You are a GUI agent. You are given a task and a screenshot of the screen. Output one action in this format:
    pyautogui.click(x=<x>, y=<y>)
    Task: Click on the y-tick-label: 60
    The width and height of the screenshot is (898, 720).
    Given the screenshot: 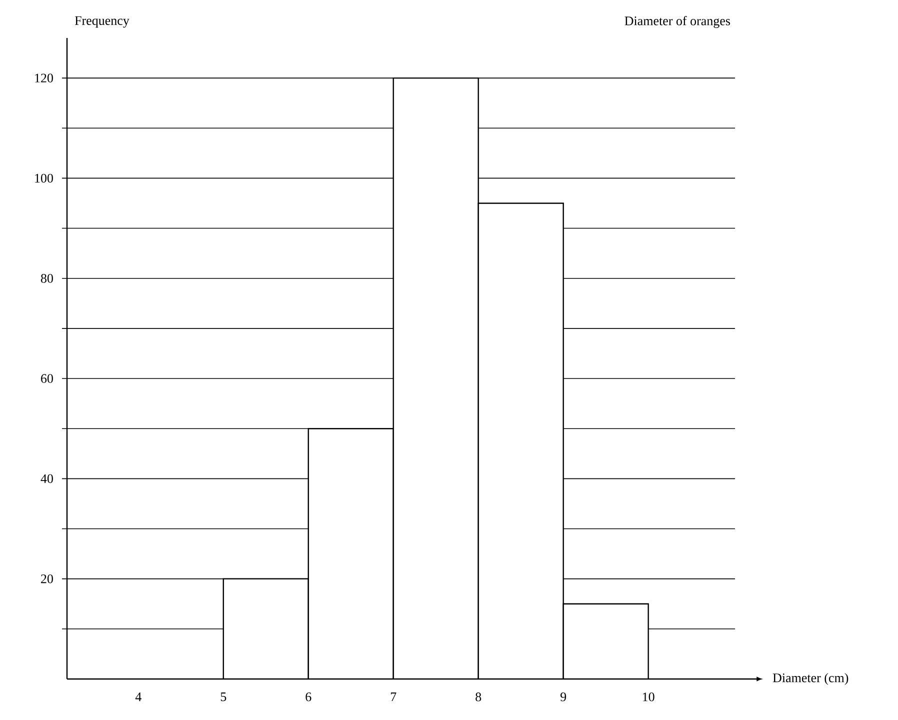 What is the action you would take?
    pyautogui.click(x=47, y=378)
    